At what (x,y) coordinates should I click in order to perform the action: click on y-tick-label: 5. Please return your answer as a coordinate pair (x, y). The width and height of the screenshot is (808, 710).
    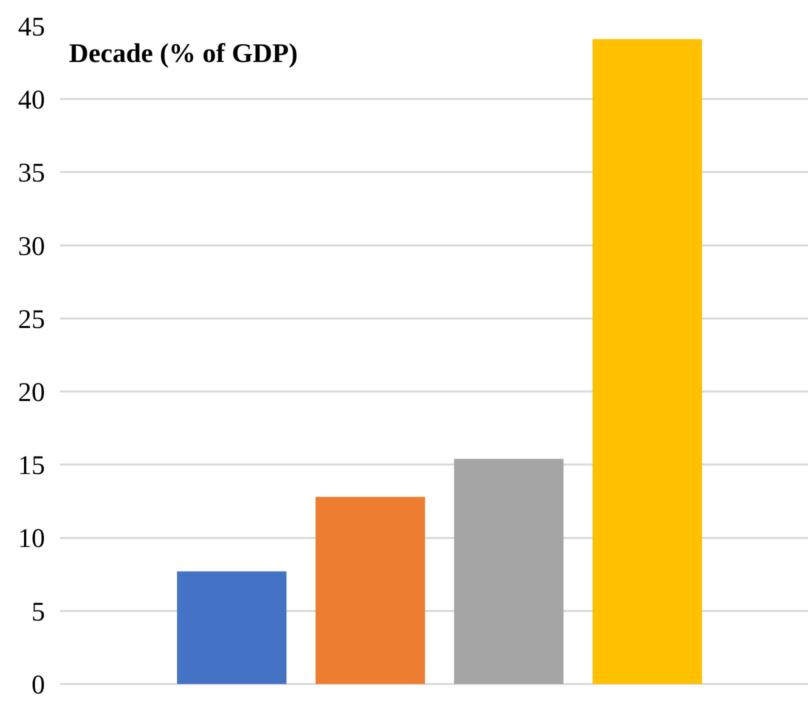
    Looking at the image, I should click on (38, 611).